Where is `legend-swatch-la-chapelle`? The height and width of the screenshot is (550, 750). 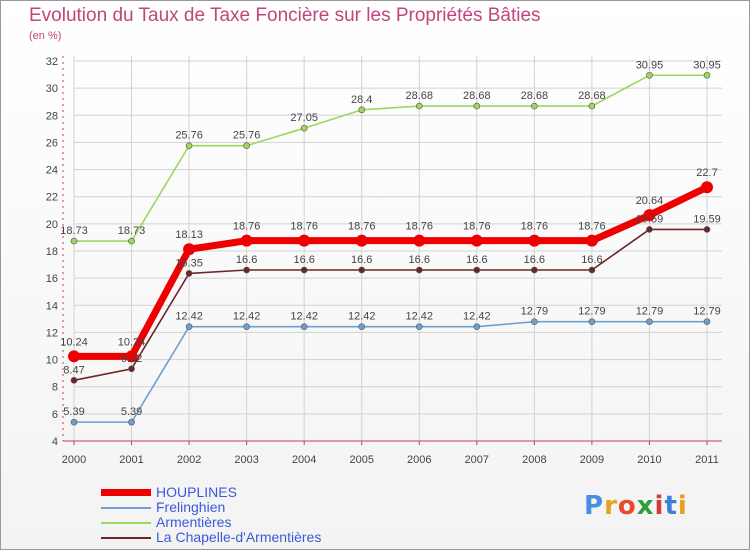
legend-swatch-la-chapelle is located at coordinates (126, 538).